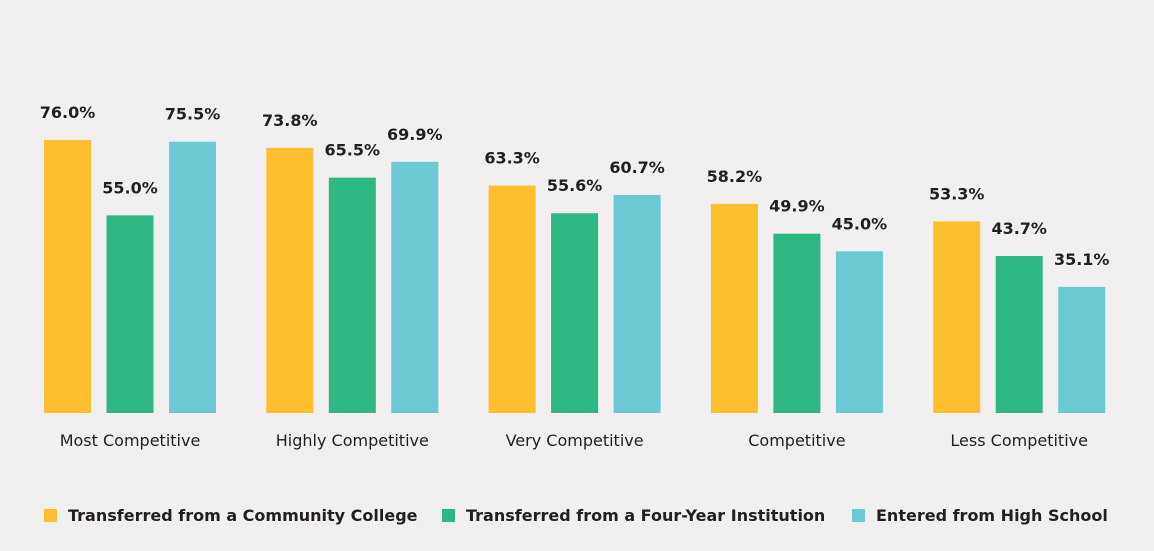 The image size is (1154, 551). What do you see at coordinates (575, 185) in the screenshot?
I see `data-label: 55.6%` at bounding box center [575, 185].